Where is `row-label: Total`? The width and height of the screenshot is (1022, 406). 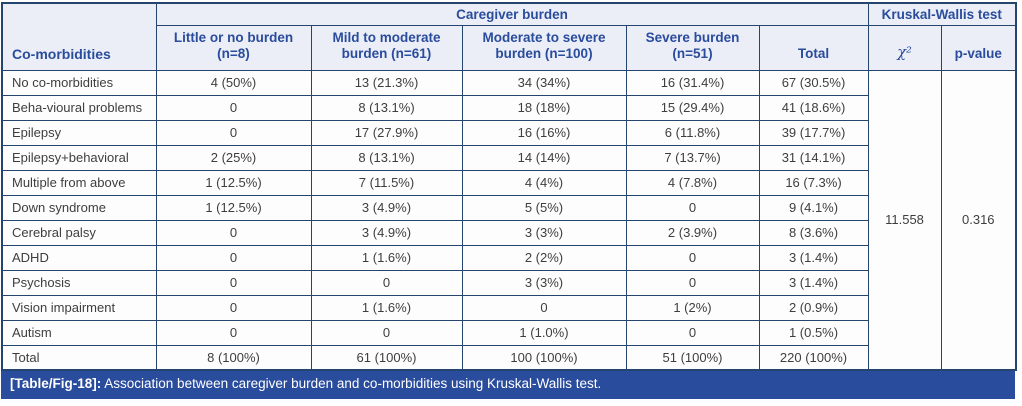
row-label: Total is located at coordinates (79, 357).